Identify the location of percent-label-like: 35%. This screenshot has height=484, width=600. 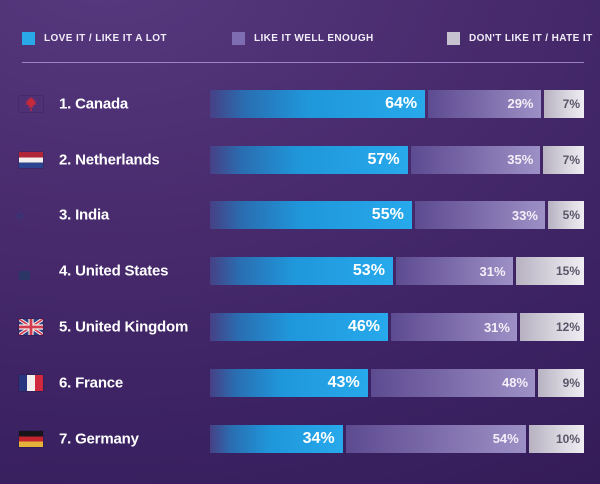
(520, 160).